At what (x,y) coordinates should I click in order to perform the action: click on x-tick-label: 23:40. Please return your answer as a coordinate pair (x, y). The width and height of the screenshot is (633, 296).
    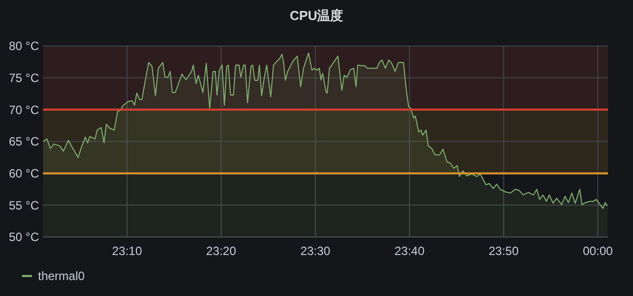
    Looking at the image, I should click on (409, 251).